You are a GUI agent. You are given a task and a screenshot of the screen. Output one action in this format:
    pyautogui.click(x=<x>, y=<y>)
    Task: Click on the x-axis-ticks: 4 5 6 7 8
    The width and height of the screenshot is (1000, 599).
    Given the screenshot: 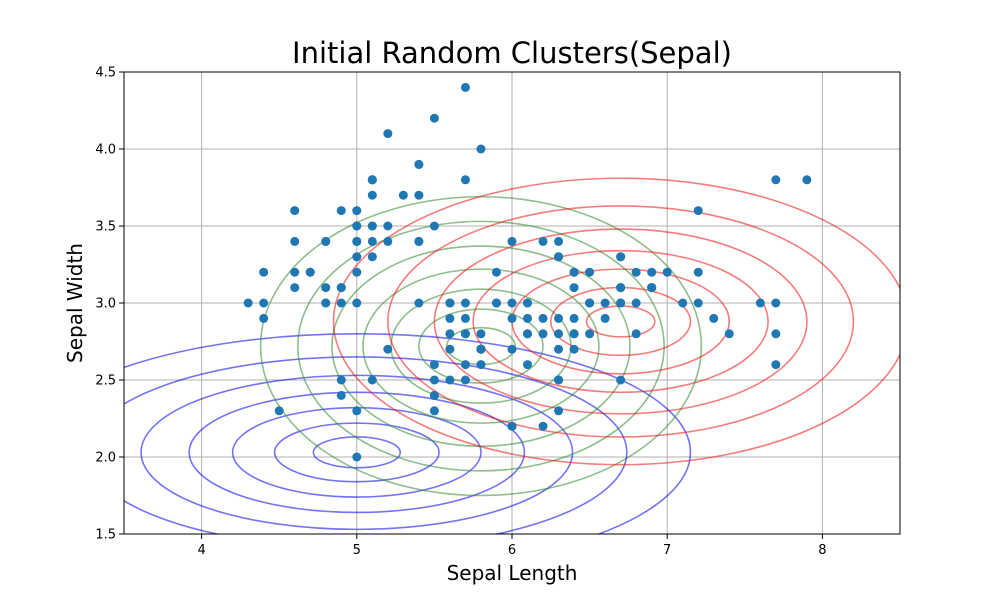 What is the action you would take?
    pyautogui.click(x=512, y=546)
    